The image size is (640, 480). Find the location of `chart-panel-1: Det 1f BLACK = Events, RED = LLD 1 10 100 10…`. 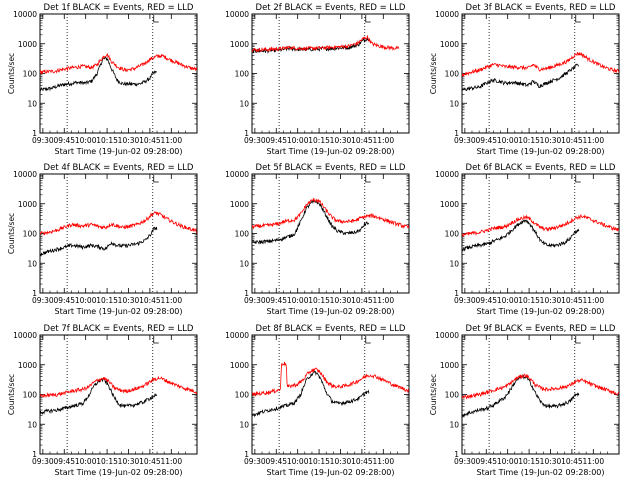

chart-panel-1: Det 1f BLACK = Events, RED = LLD 1 10 100 10… is located at coordinates (102, 79).